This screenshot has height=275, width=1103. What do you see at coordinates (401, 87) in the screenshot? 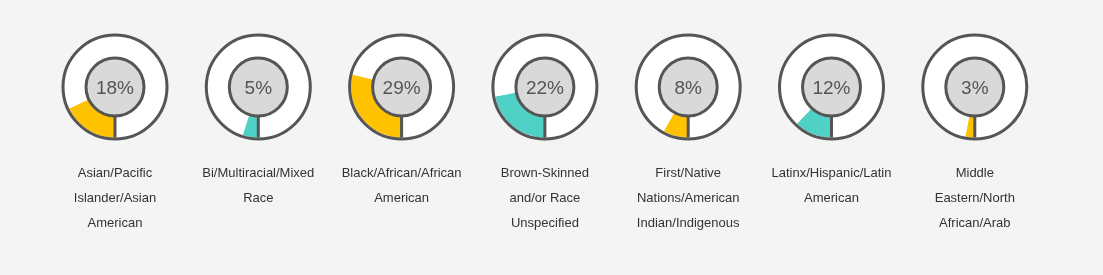
I see `data-label: 29%` at bounding box center [401, 87].